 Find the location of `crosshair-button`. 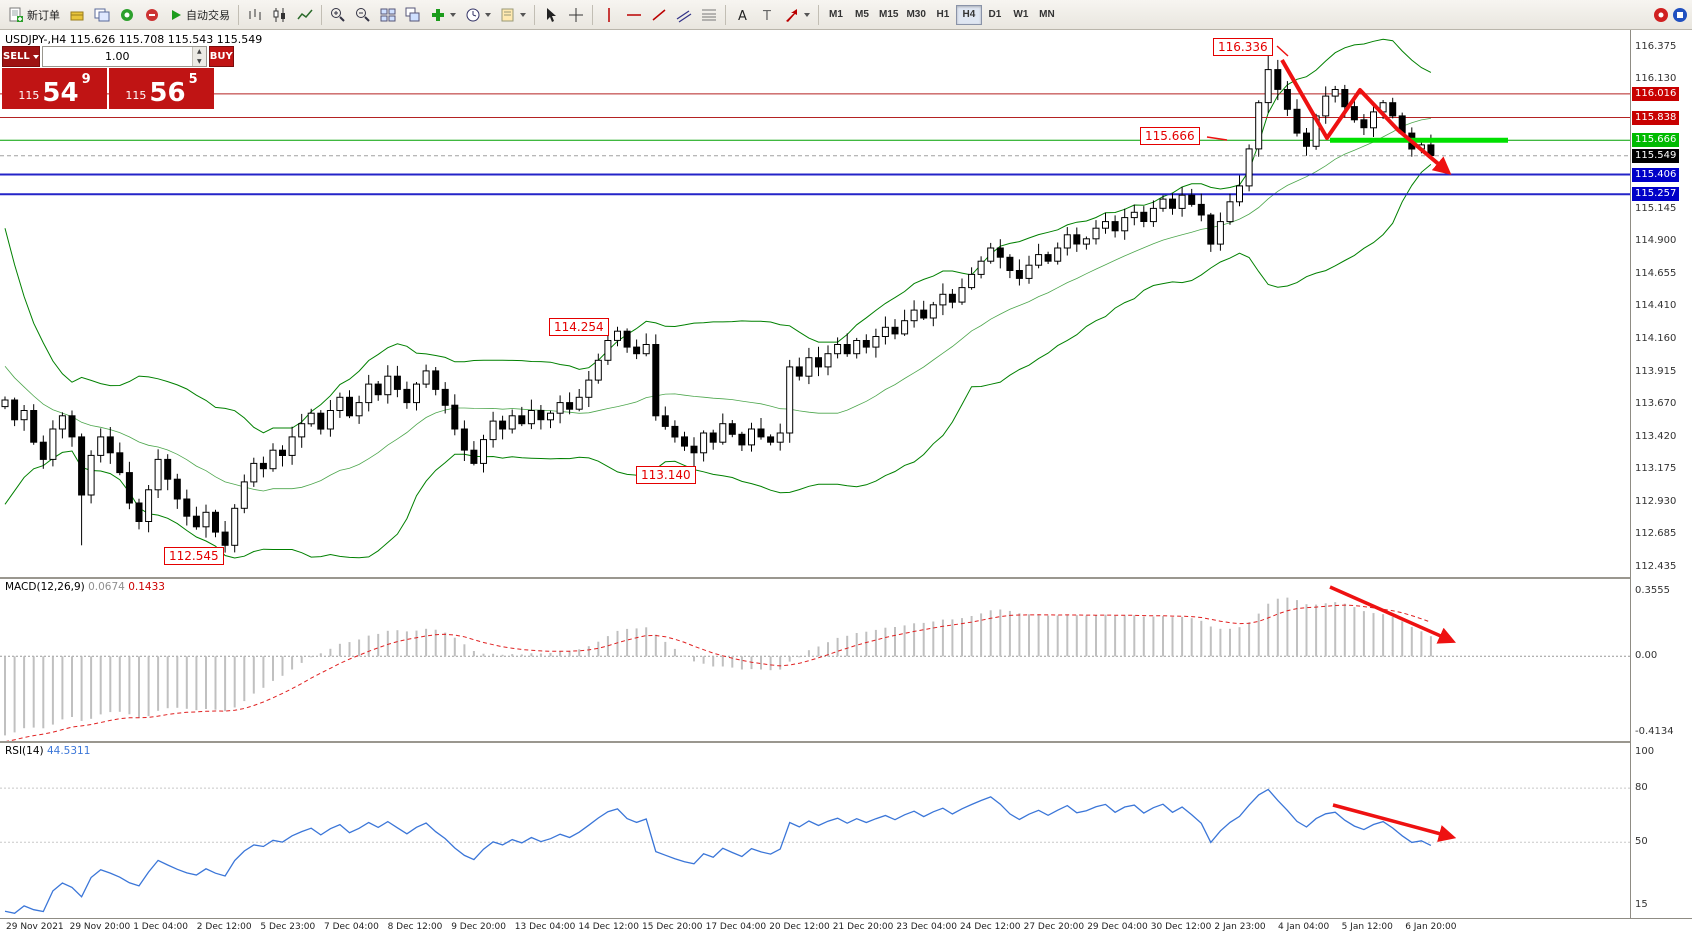

crosshair-button is located at coordinates (576, 15).